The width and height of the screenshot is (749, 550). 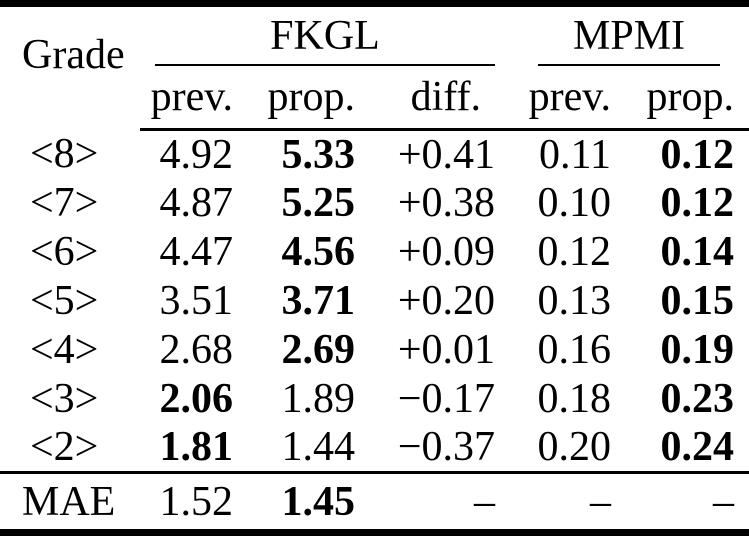 I want to click on grade-cell: <4>, so click(x=64, y=350).